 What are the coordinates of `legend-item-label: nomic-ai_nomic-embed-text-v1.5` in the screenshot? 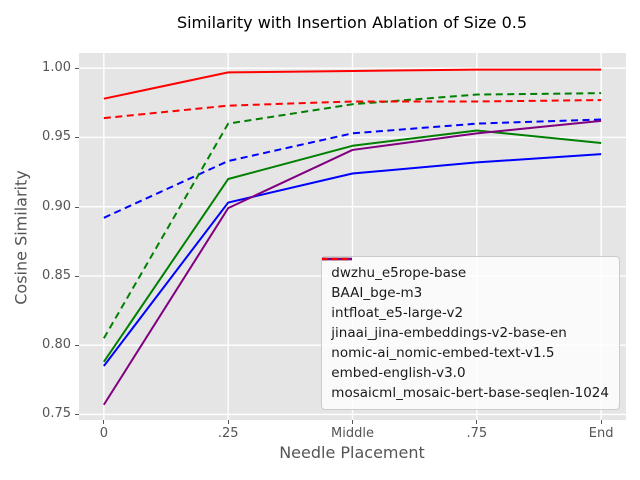 It's located at (443, 353).